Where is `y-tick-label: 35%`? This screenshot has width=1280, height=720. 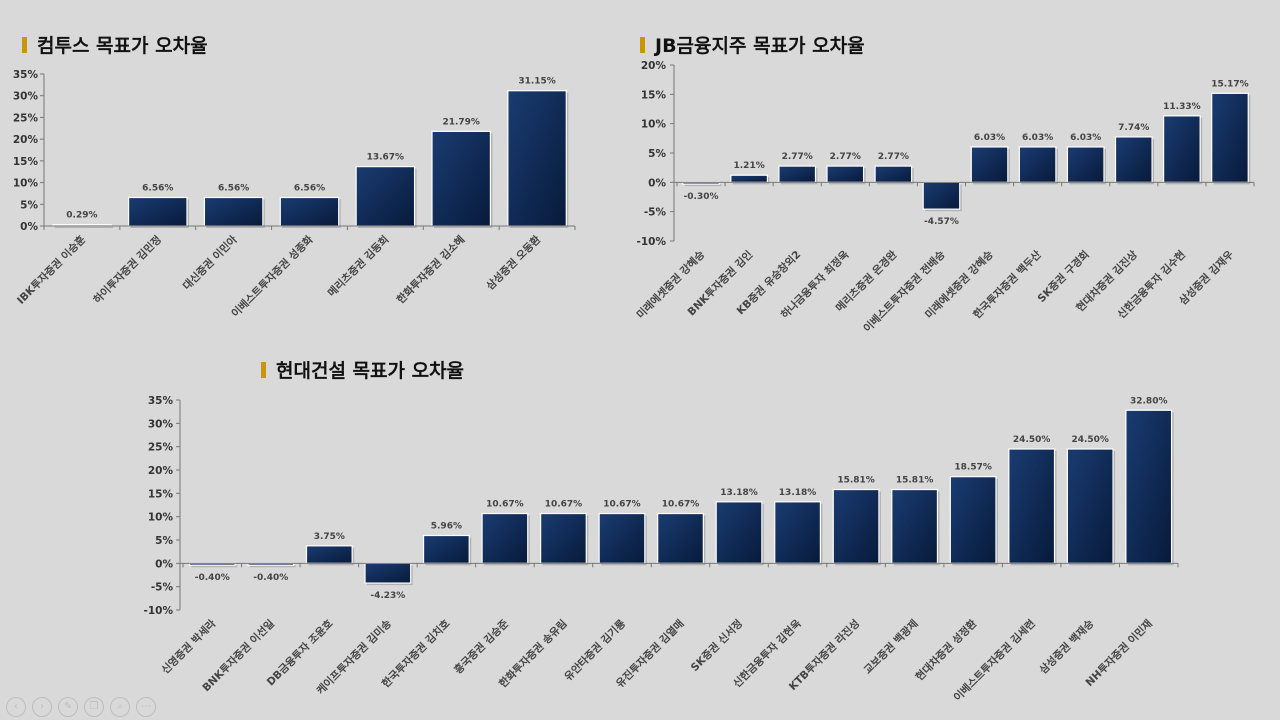 y-tick-label: 35% is located at coordinates (26, 75).